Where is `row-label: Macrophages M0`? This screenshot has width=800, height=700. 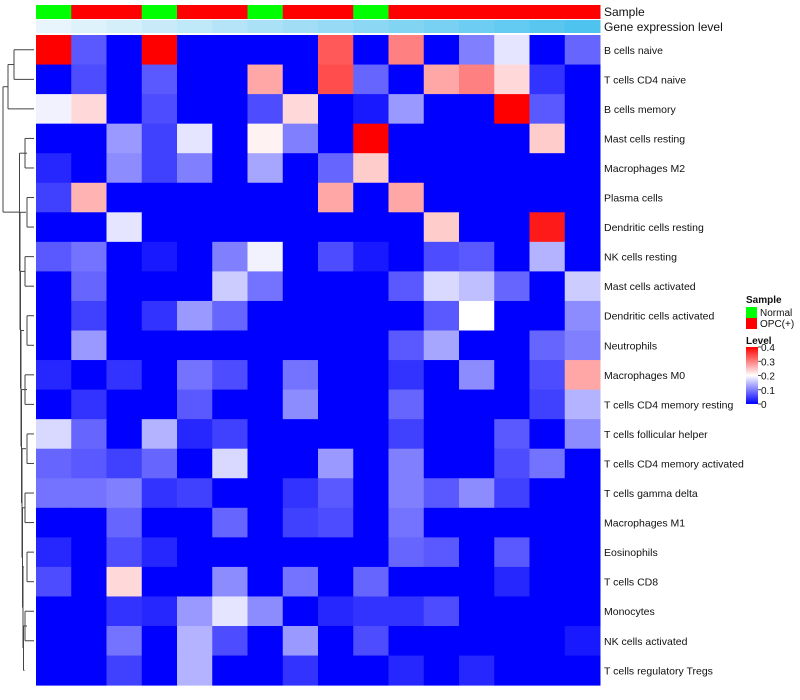 row-label: Macrophages M0 is located at coordinates (644, 376).